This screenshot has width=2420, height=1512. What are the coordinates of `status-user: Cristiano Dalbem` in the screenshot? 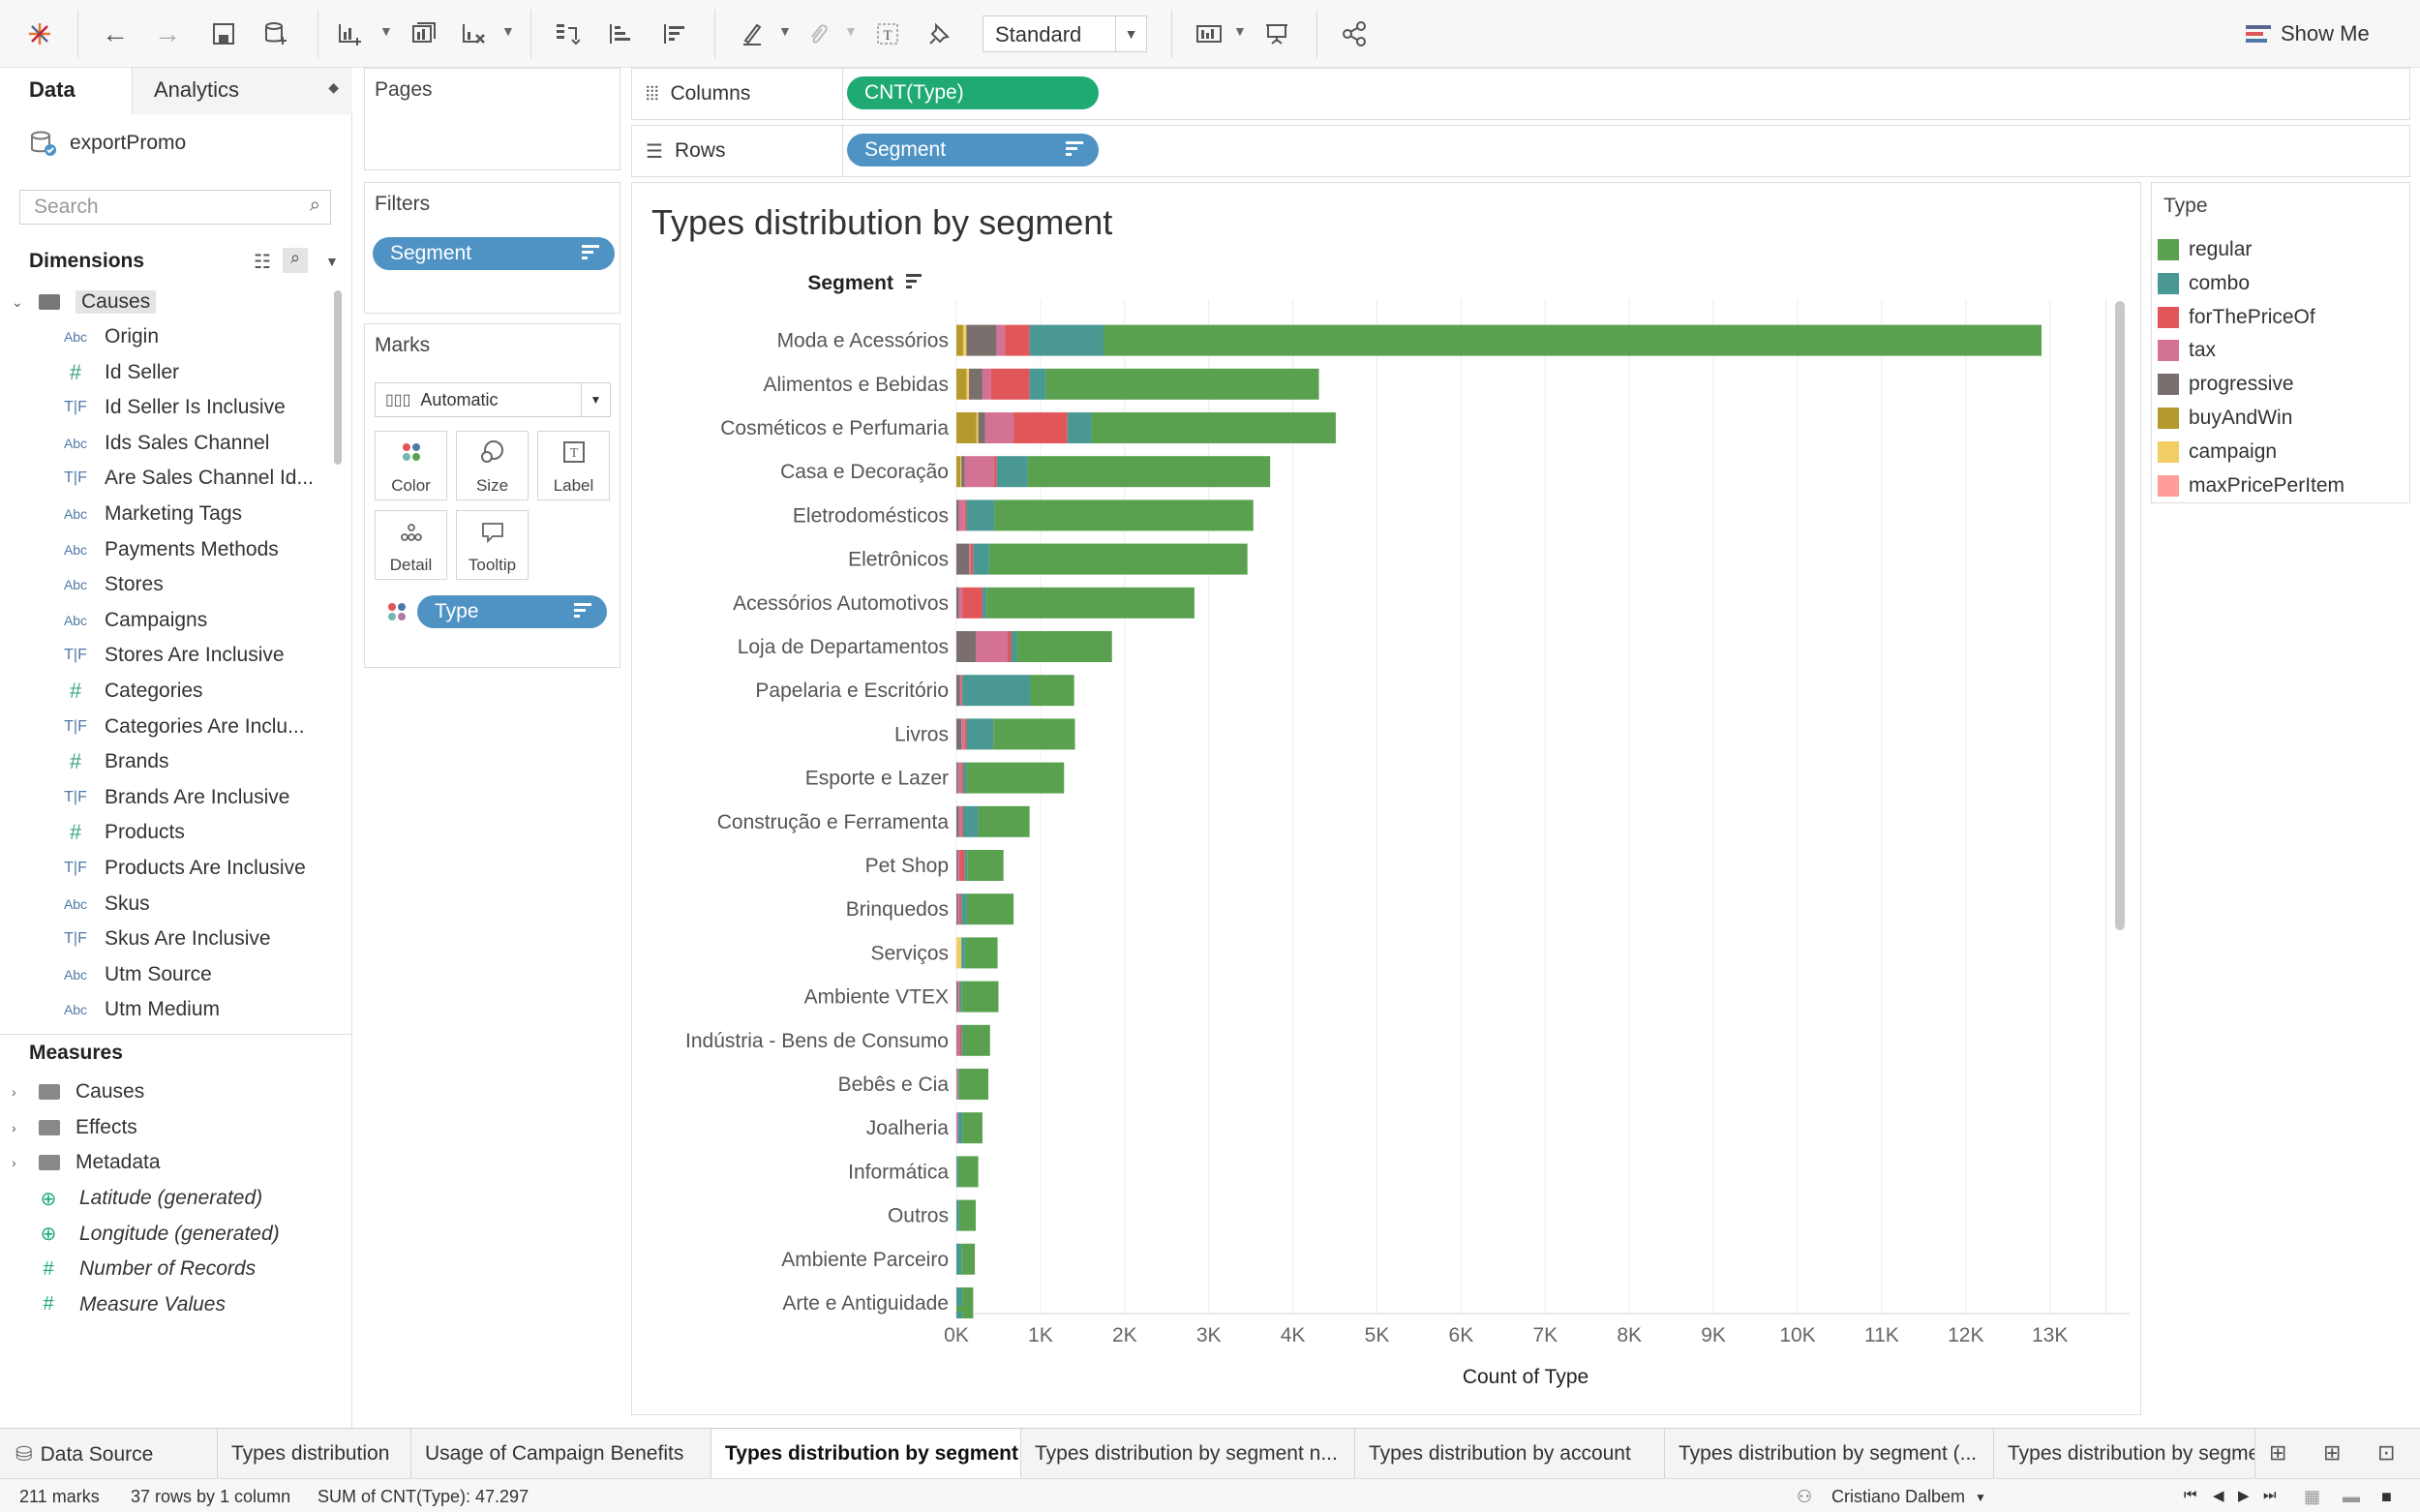 It's located at (1898, 1496).